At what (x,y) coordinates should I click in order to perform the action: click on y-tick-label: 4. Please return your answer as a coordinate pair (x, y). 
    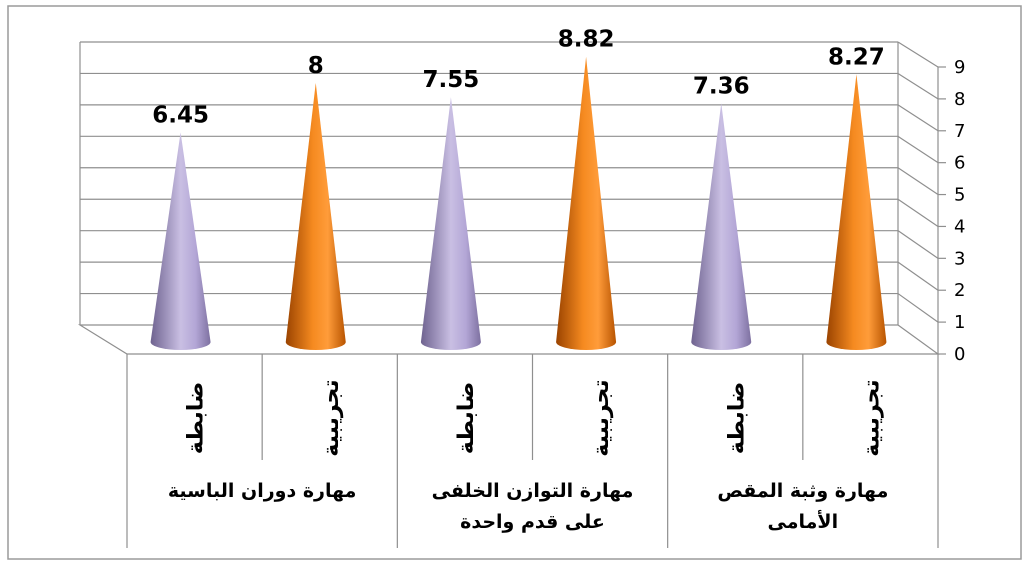
    Looking at the image, I should click on (959, 226).